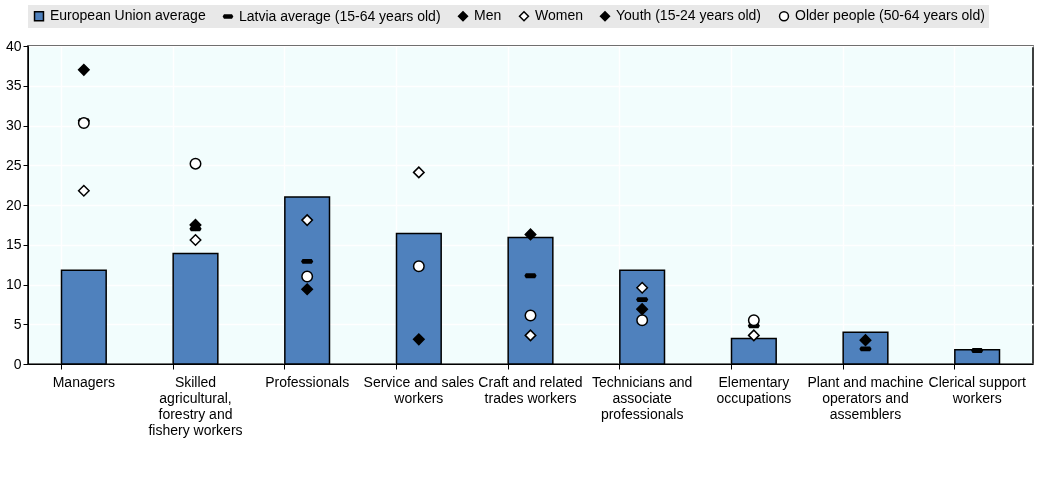  What do you see at coordinates (689, 15) in the screenshot?
I see `legend-label: Youth (15-24 years old)` at bounding box center [689, 15].